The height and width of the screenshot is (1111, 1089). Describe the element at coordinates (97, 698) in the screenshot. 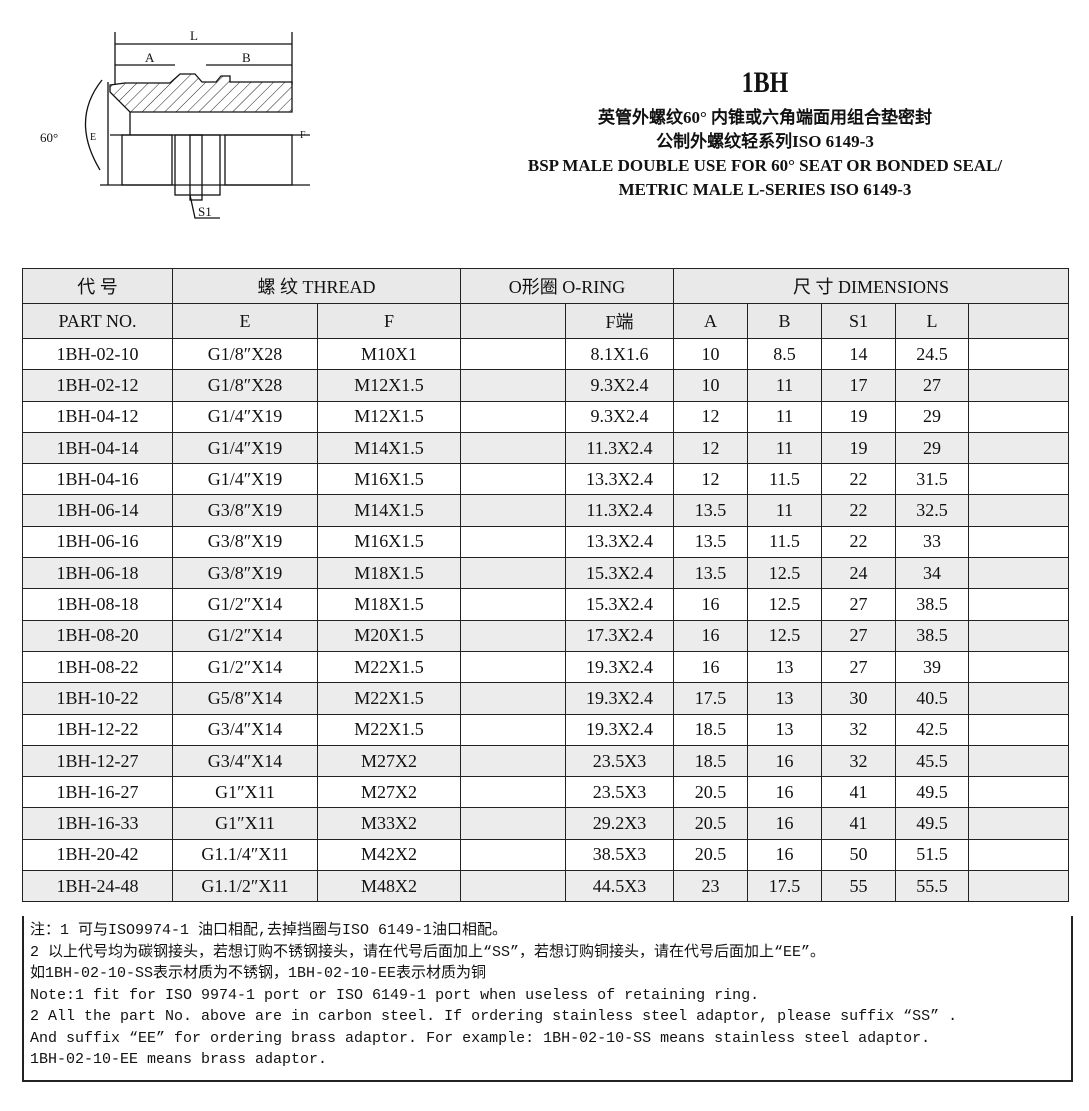

I see `cell-part-no: 1BH-10-22` at that location.